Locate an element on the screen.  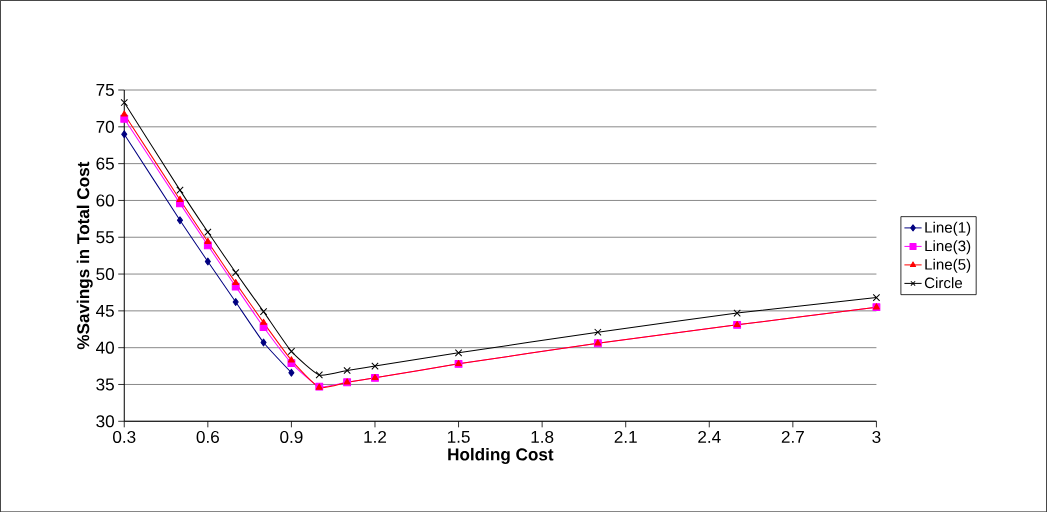
y-tick-label: 70 is located at coordinates (105, 126).